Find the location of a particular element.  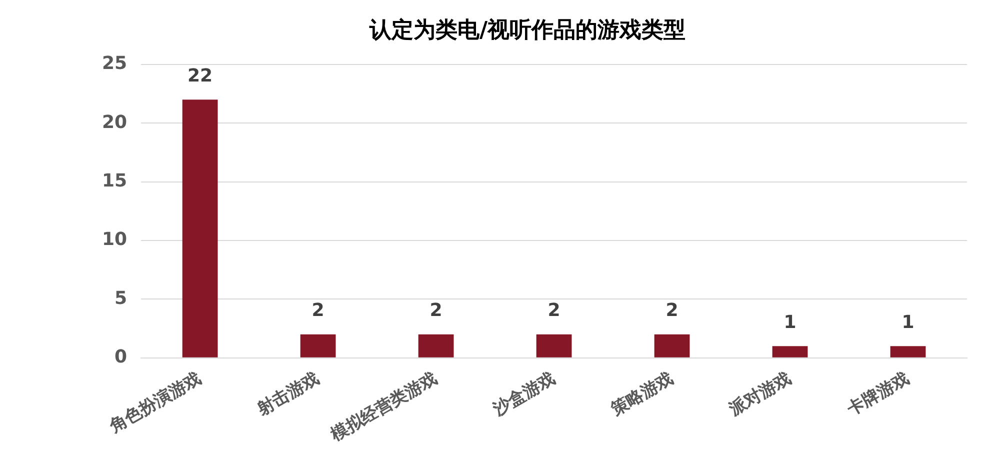

x-tick-label: 卡牌游戏 is located at coordinates (877, 394).